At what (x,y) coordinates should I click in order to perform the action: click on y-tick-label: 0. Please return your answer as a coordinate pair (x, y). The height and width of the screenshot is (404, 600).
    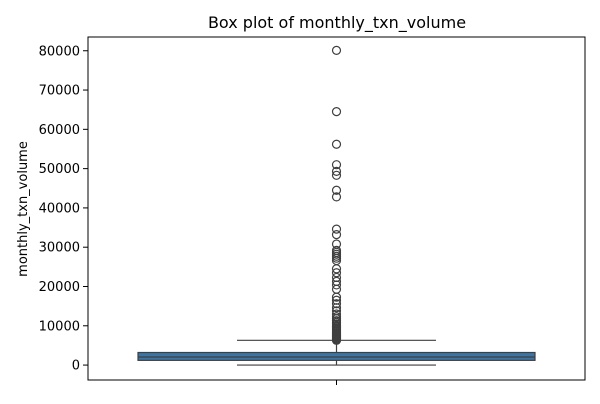
    Looking at the image, I should click on (76, 366).